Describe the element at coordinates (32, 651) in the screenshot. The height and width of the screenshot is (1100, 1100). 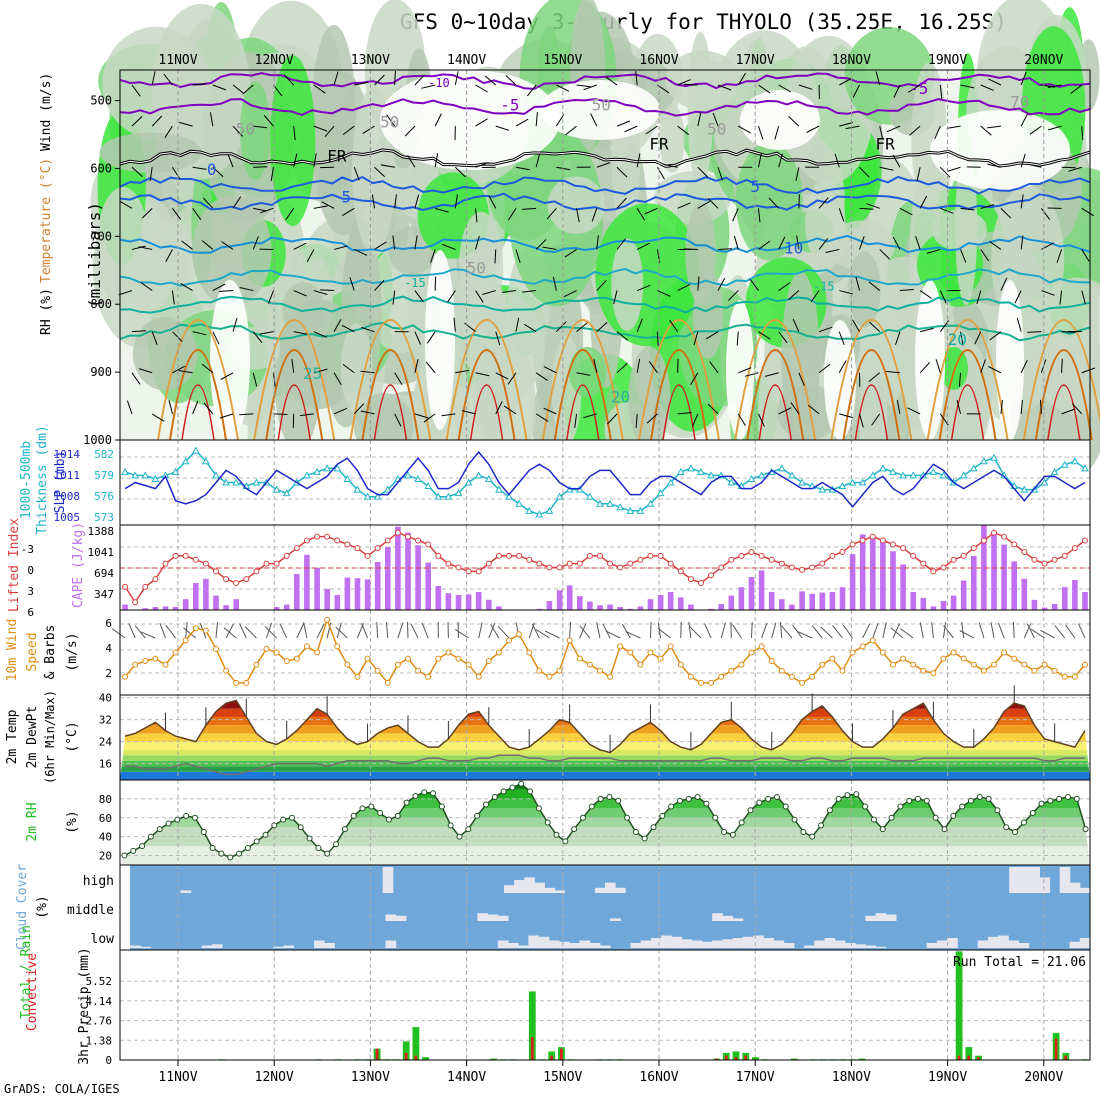
I see `panel-label: Speed` at that location.